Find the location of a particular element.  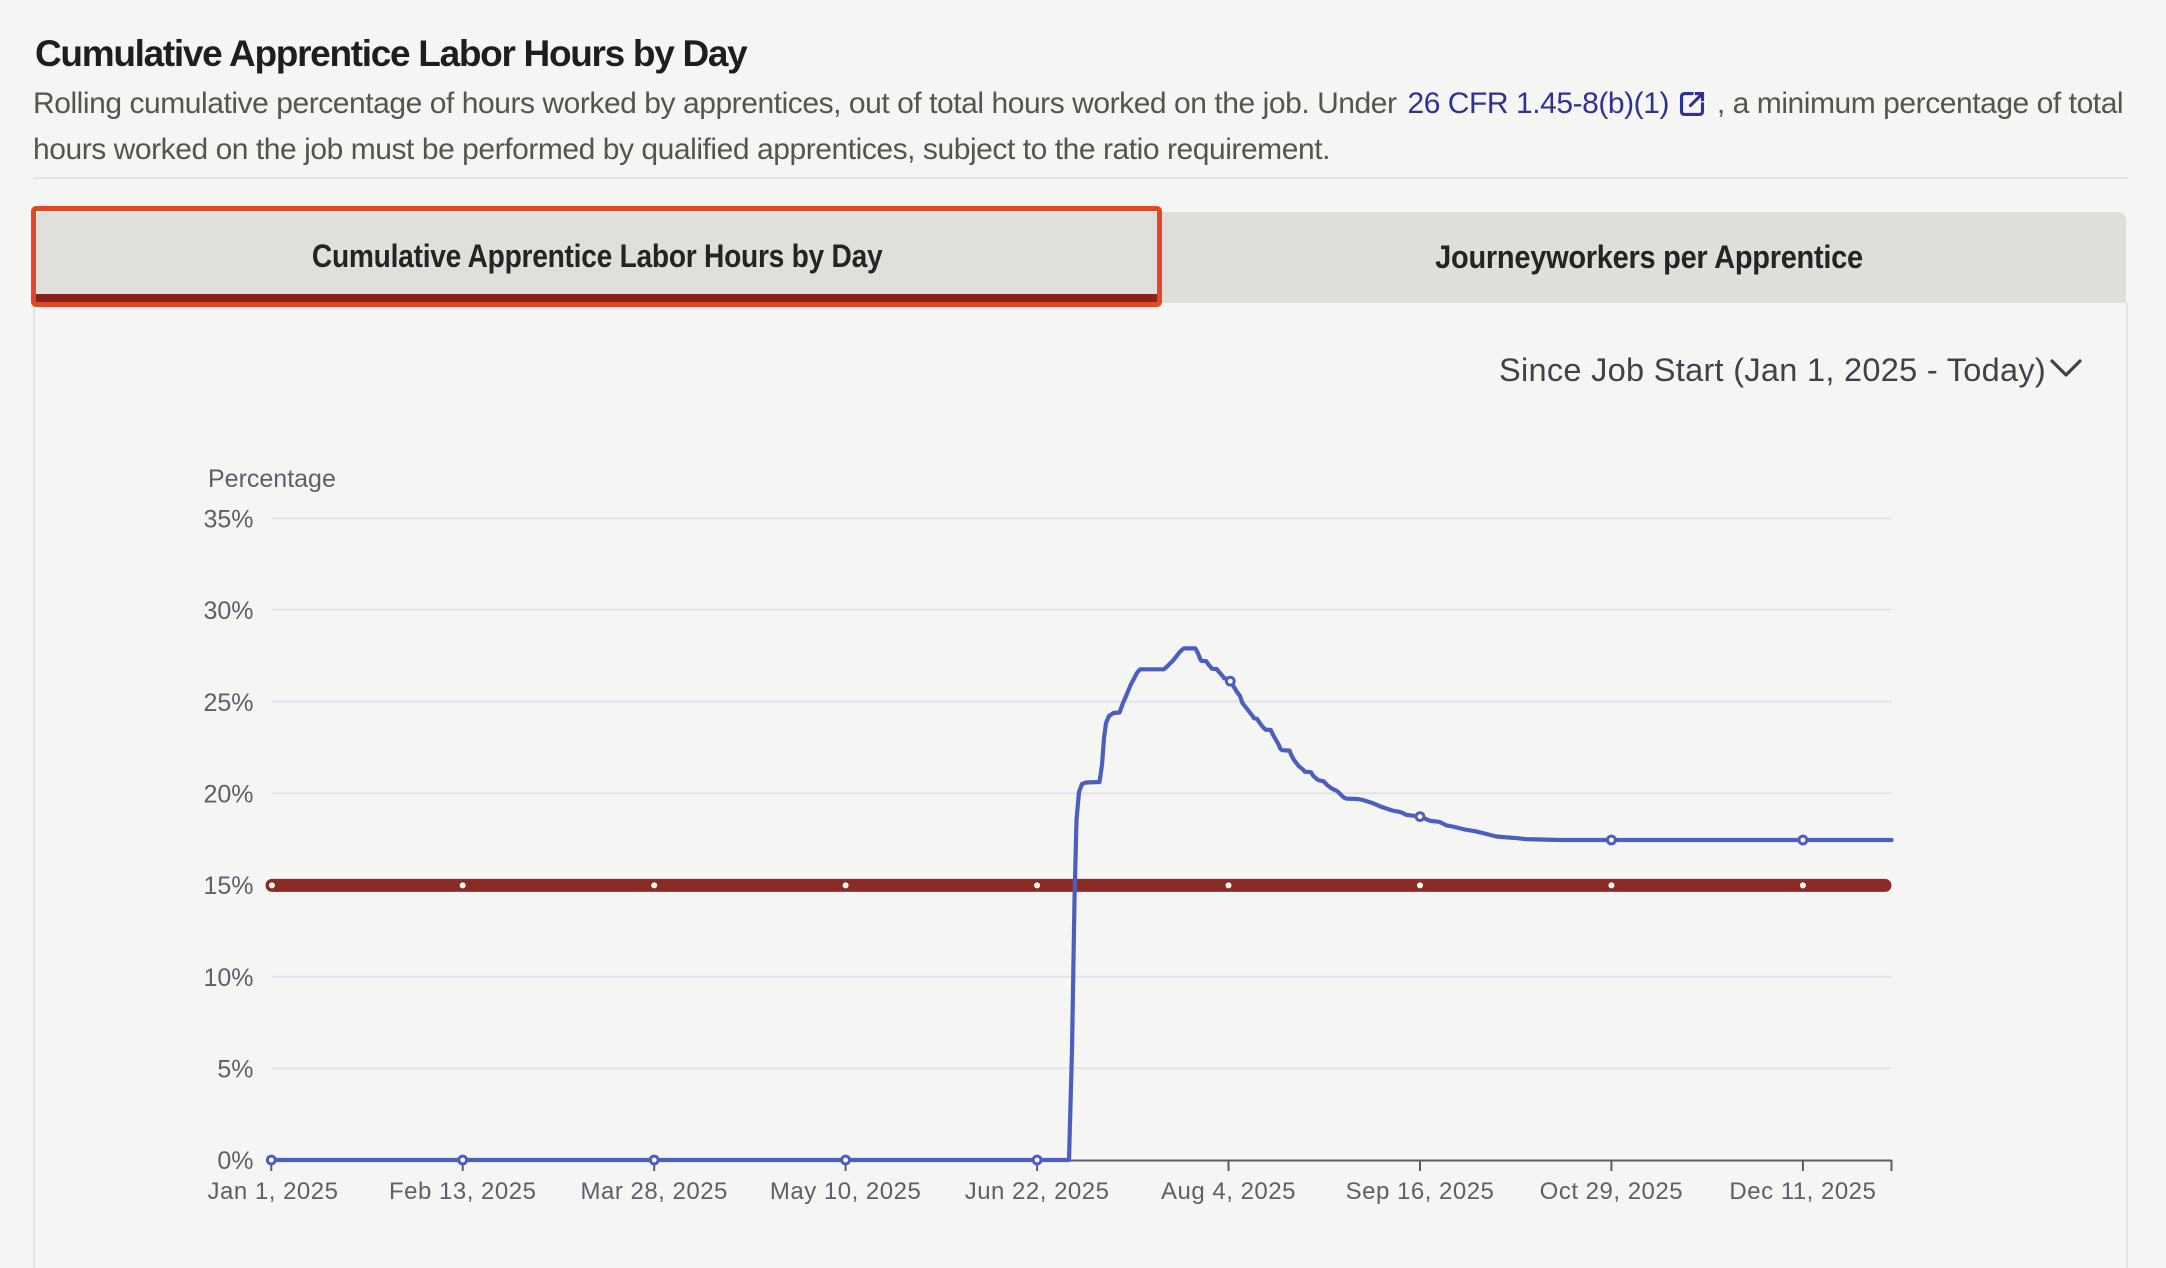

svg-text: Feb 13, 2025 is located at coordinates (462, 1191).